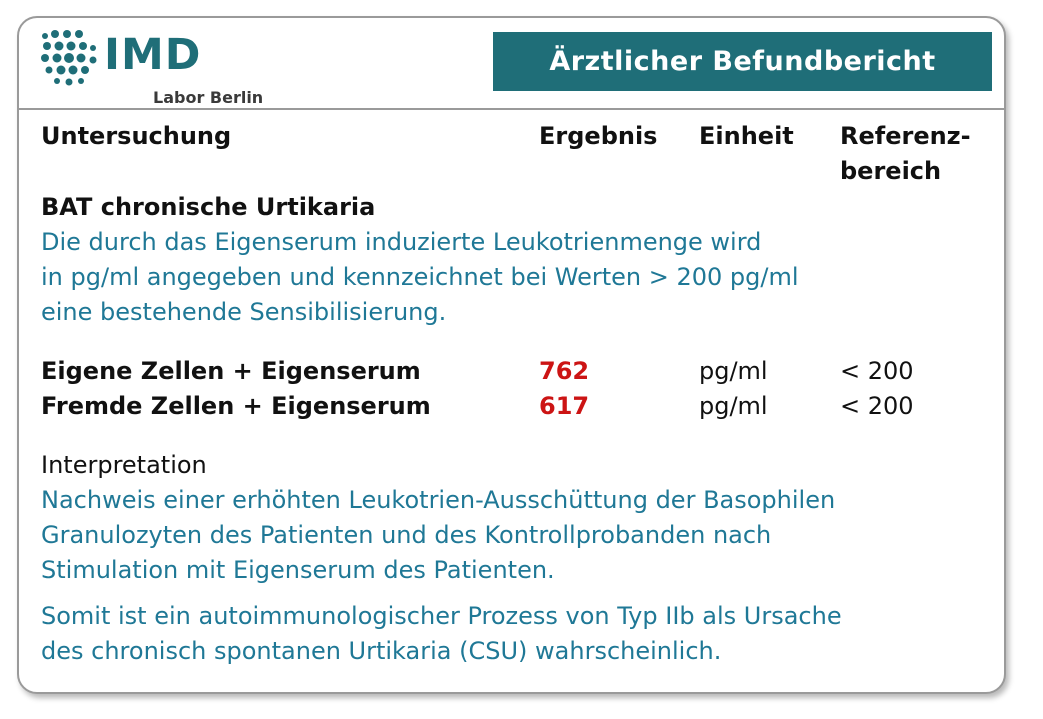  What do you see at coordinates (208, 97) in the screenshot?
I see `brand-subtitle: Labor Berlin` at bounding box center [208, 97].